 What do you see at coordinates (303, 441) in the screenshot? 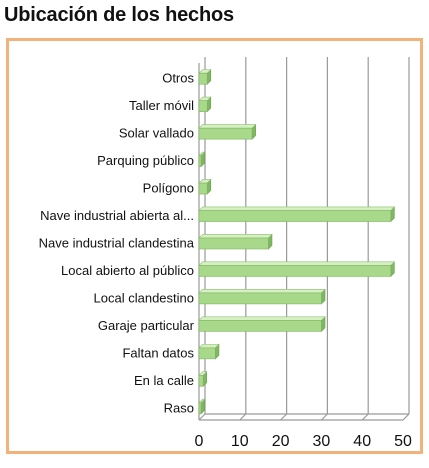
I see `x-tick-labels: 0 10 20 30 40 50` at bounding box center [303, 441].